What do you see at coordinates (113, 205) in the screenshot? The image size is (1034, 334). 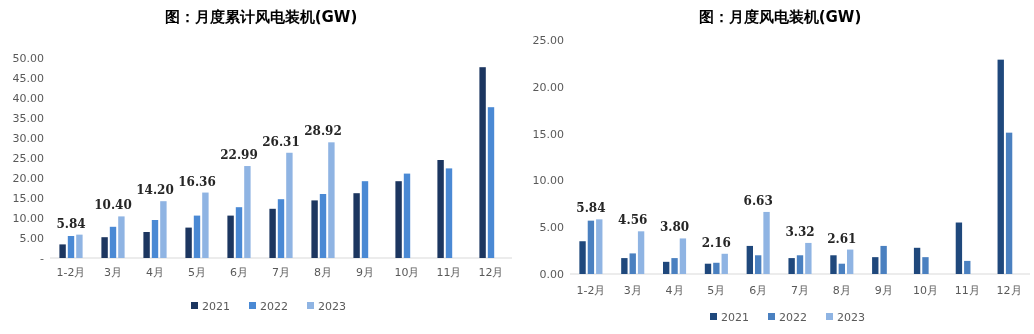 I see `data-label: 10.40` at bounding box center [113, 205].